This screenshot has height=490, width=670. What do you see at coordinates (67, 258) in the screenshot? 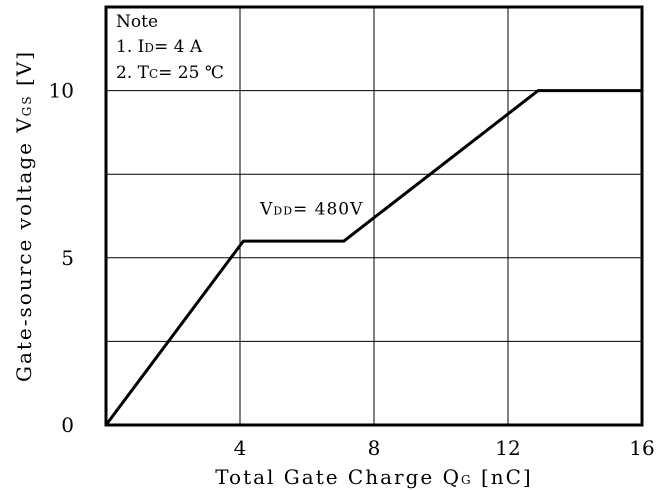
I see `y-tick-label: 5` at bounding box center [67, 258].